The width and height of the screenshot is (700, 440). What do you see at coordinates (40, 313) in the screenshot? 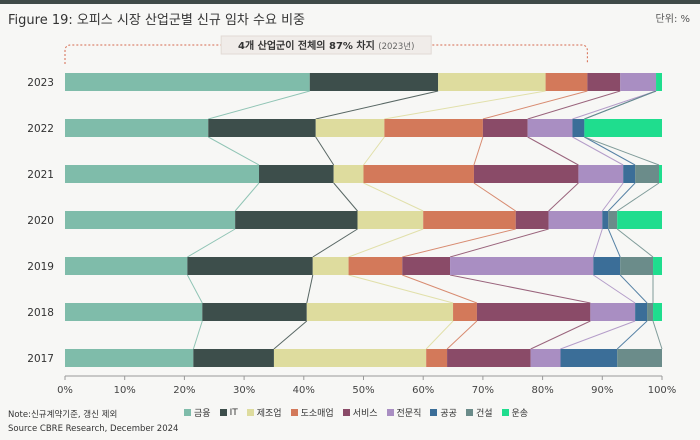
I see `category-label: 2018` at bounding box center [40, 313].